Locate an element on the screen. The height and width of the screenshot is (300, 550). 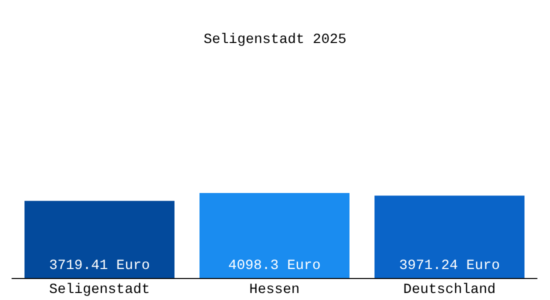
x-tick-label: Seligenstadt is located at coordinates (99, 290).